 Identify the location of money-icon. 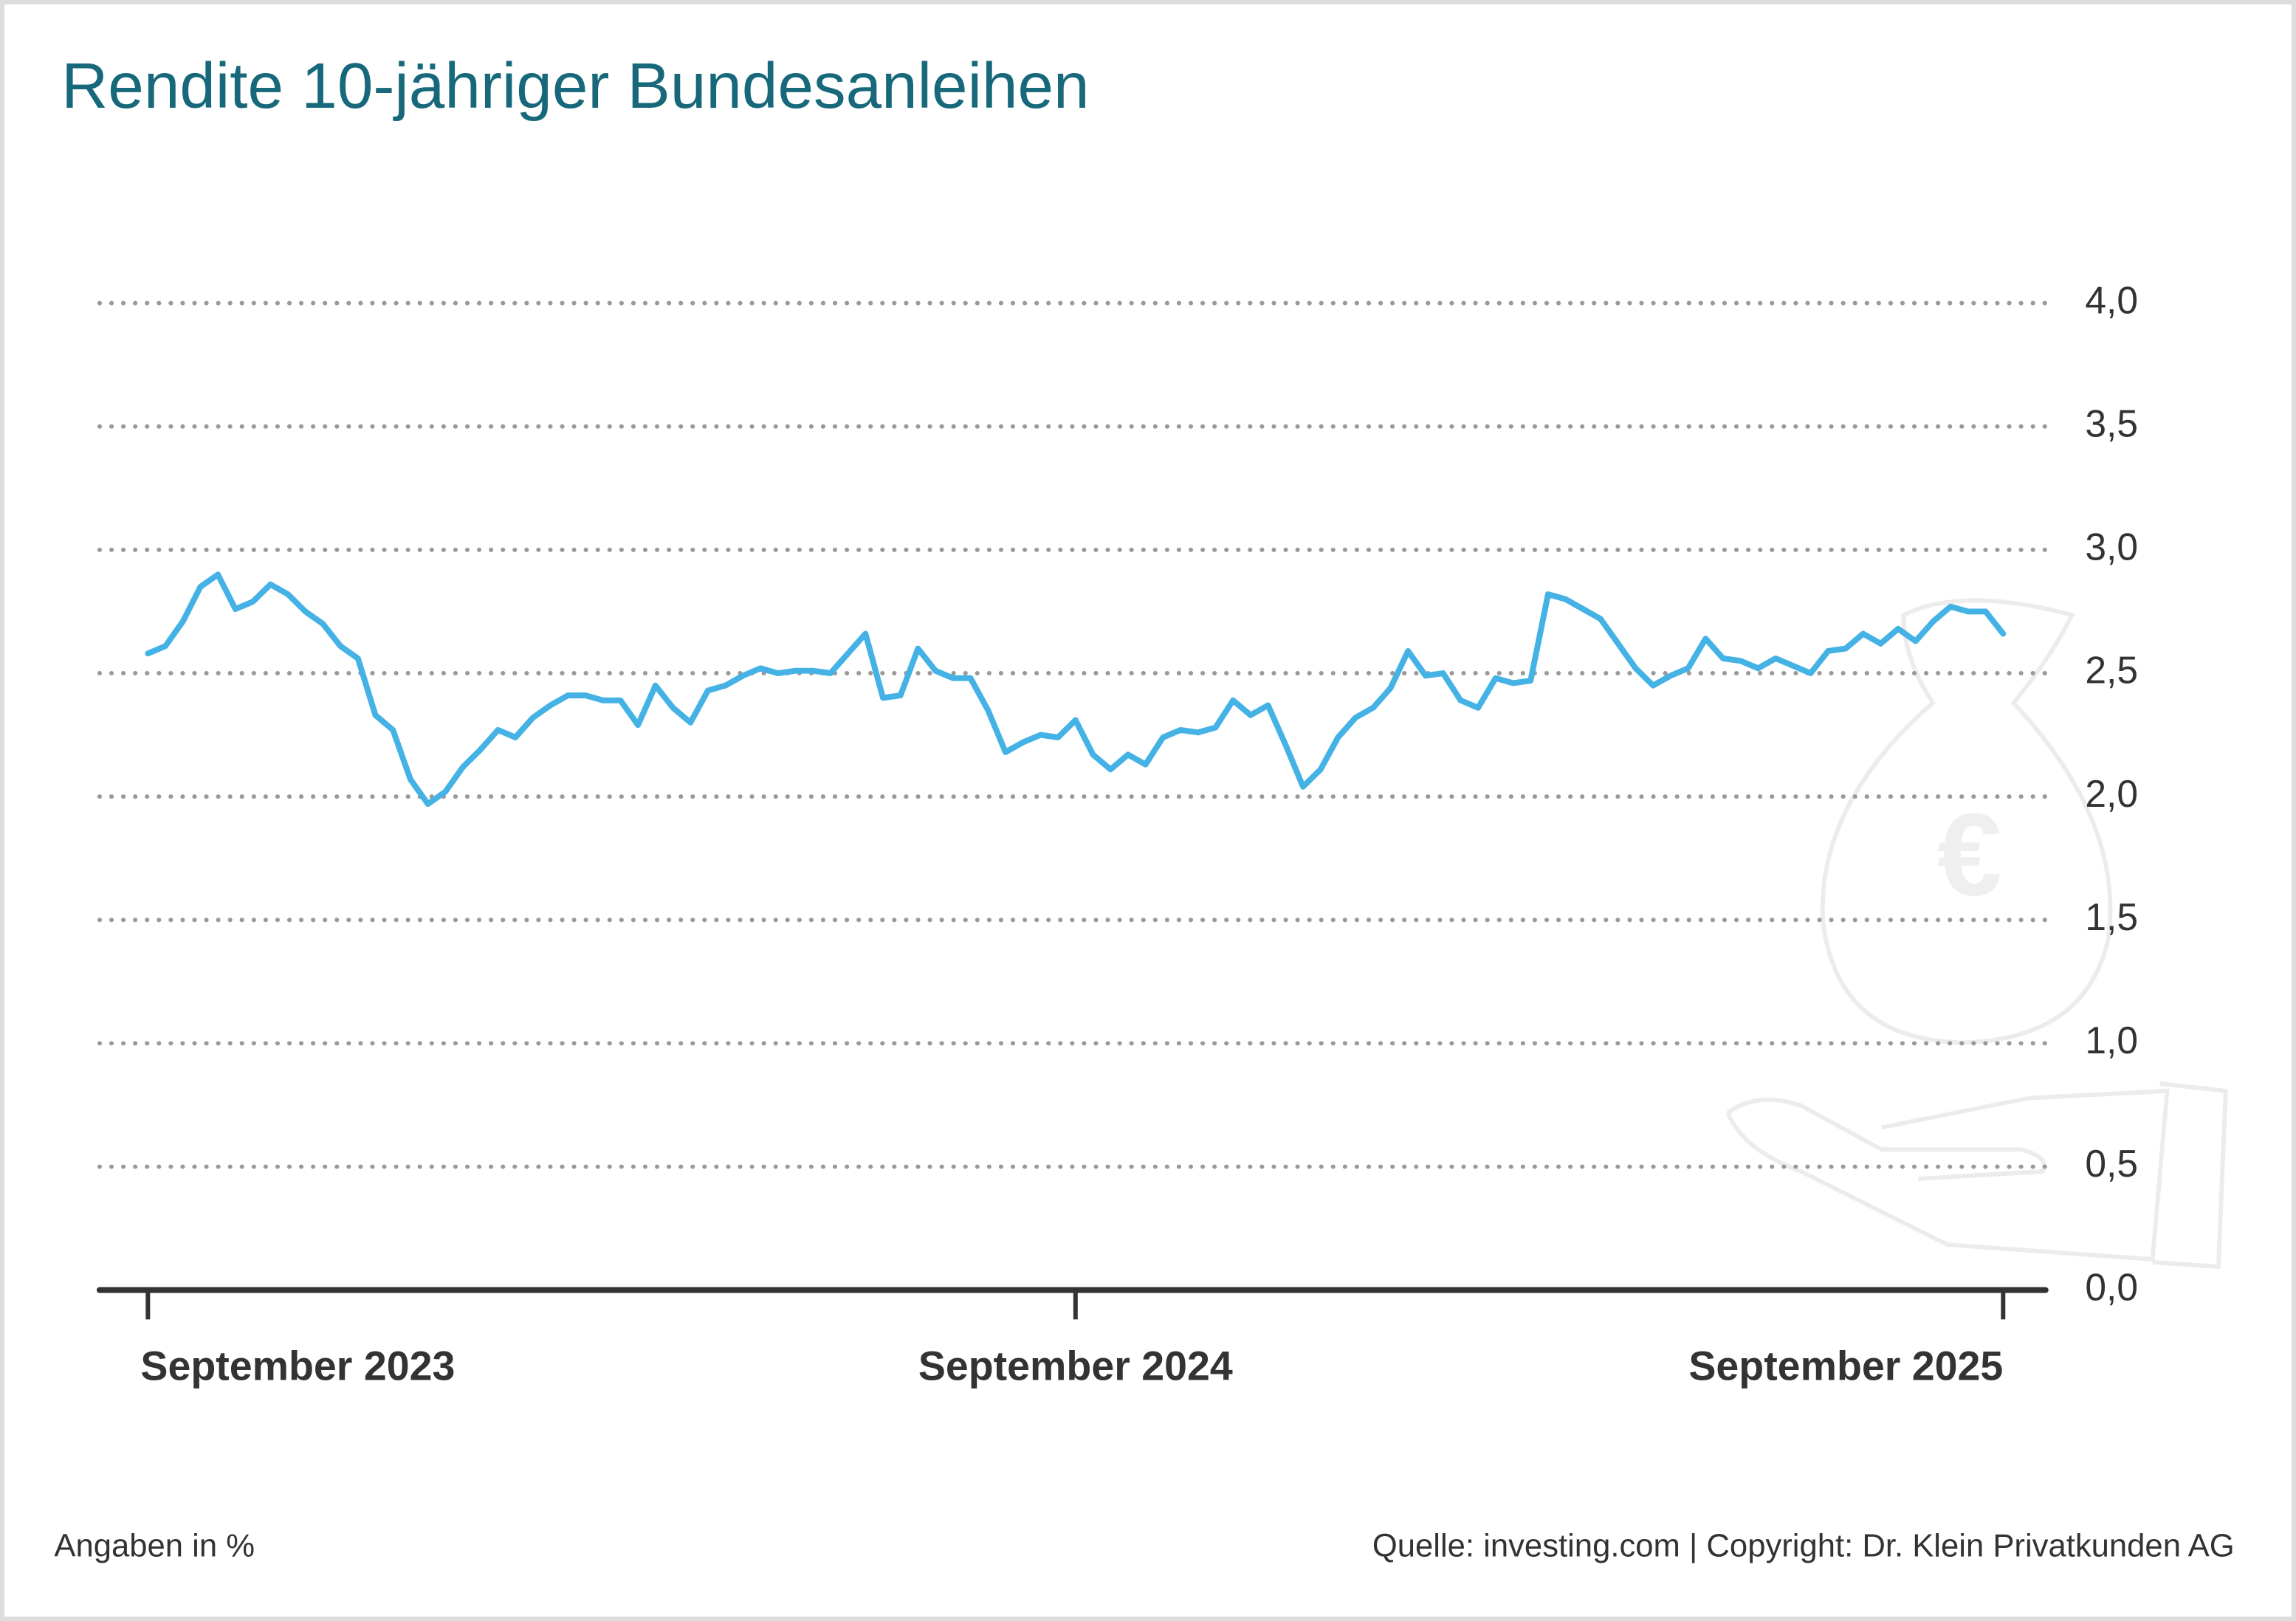
(1977, 934).